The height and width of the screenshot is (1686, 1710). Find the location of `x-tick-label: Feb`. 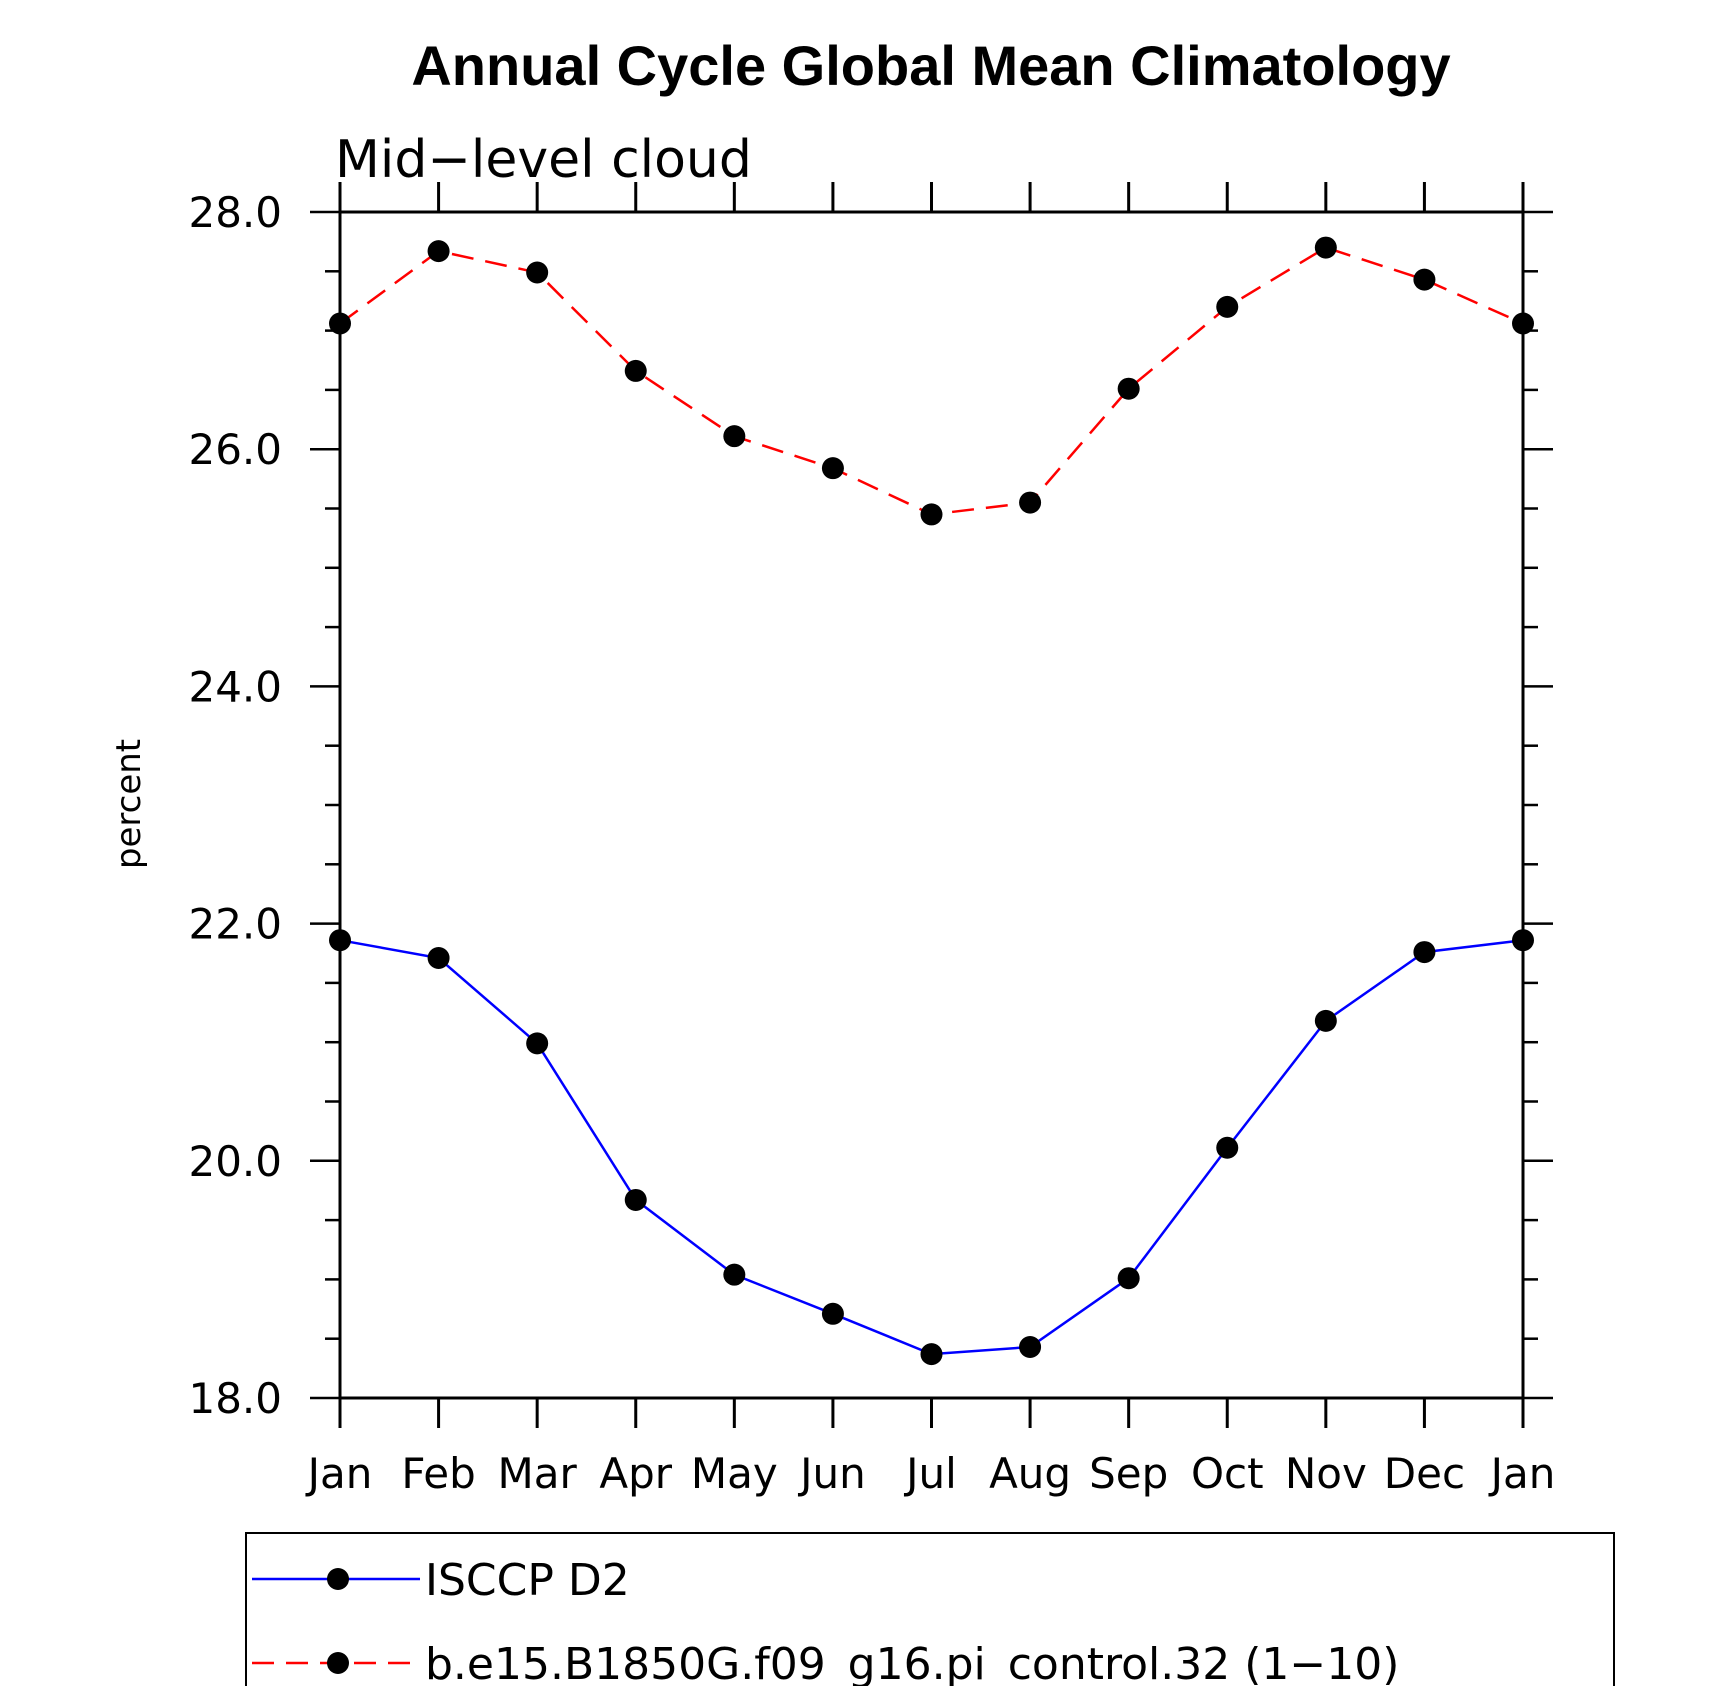

x-tick-label: Feb is located at coordinates (438, 1473).